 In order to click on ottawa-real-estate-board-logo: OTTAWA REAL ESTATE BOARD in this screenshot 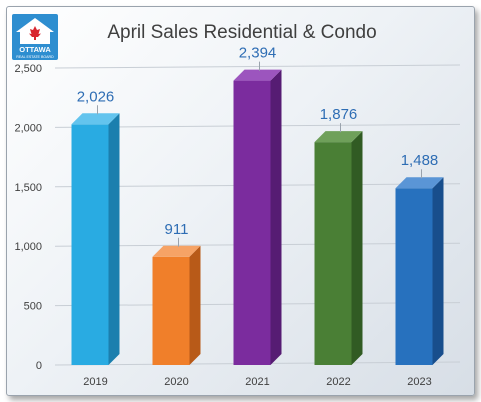, I will do `click(35, 37)`.